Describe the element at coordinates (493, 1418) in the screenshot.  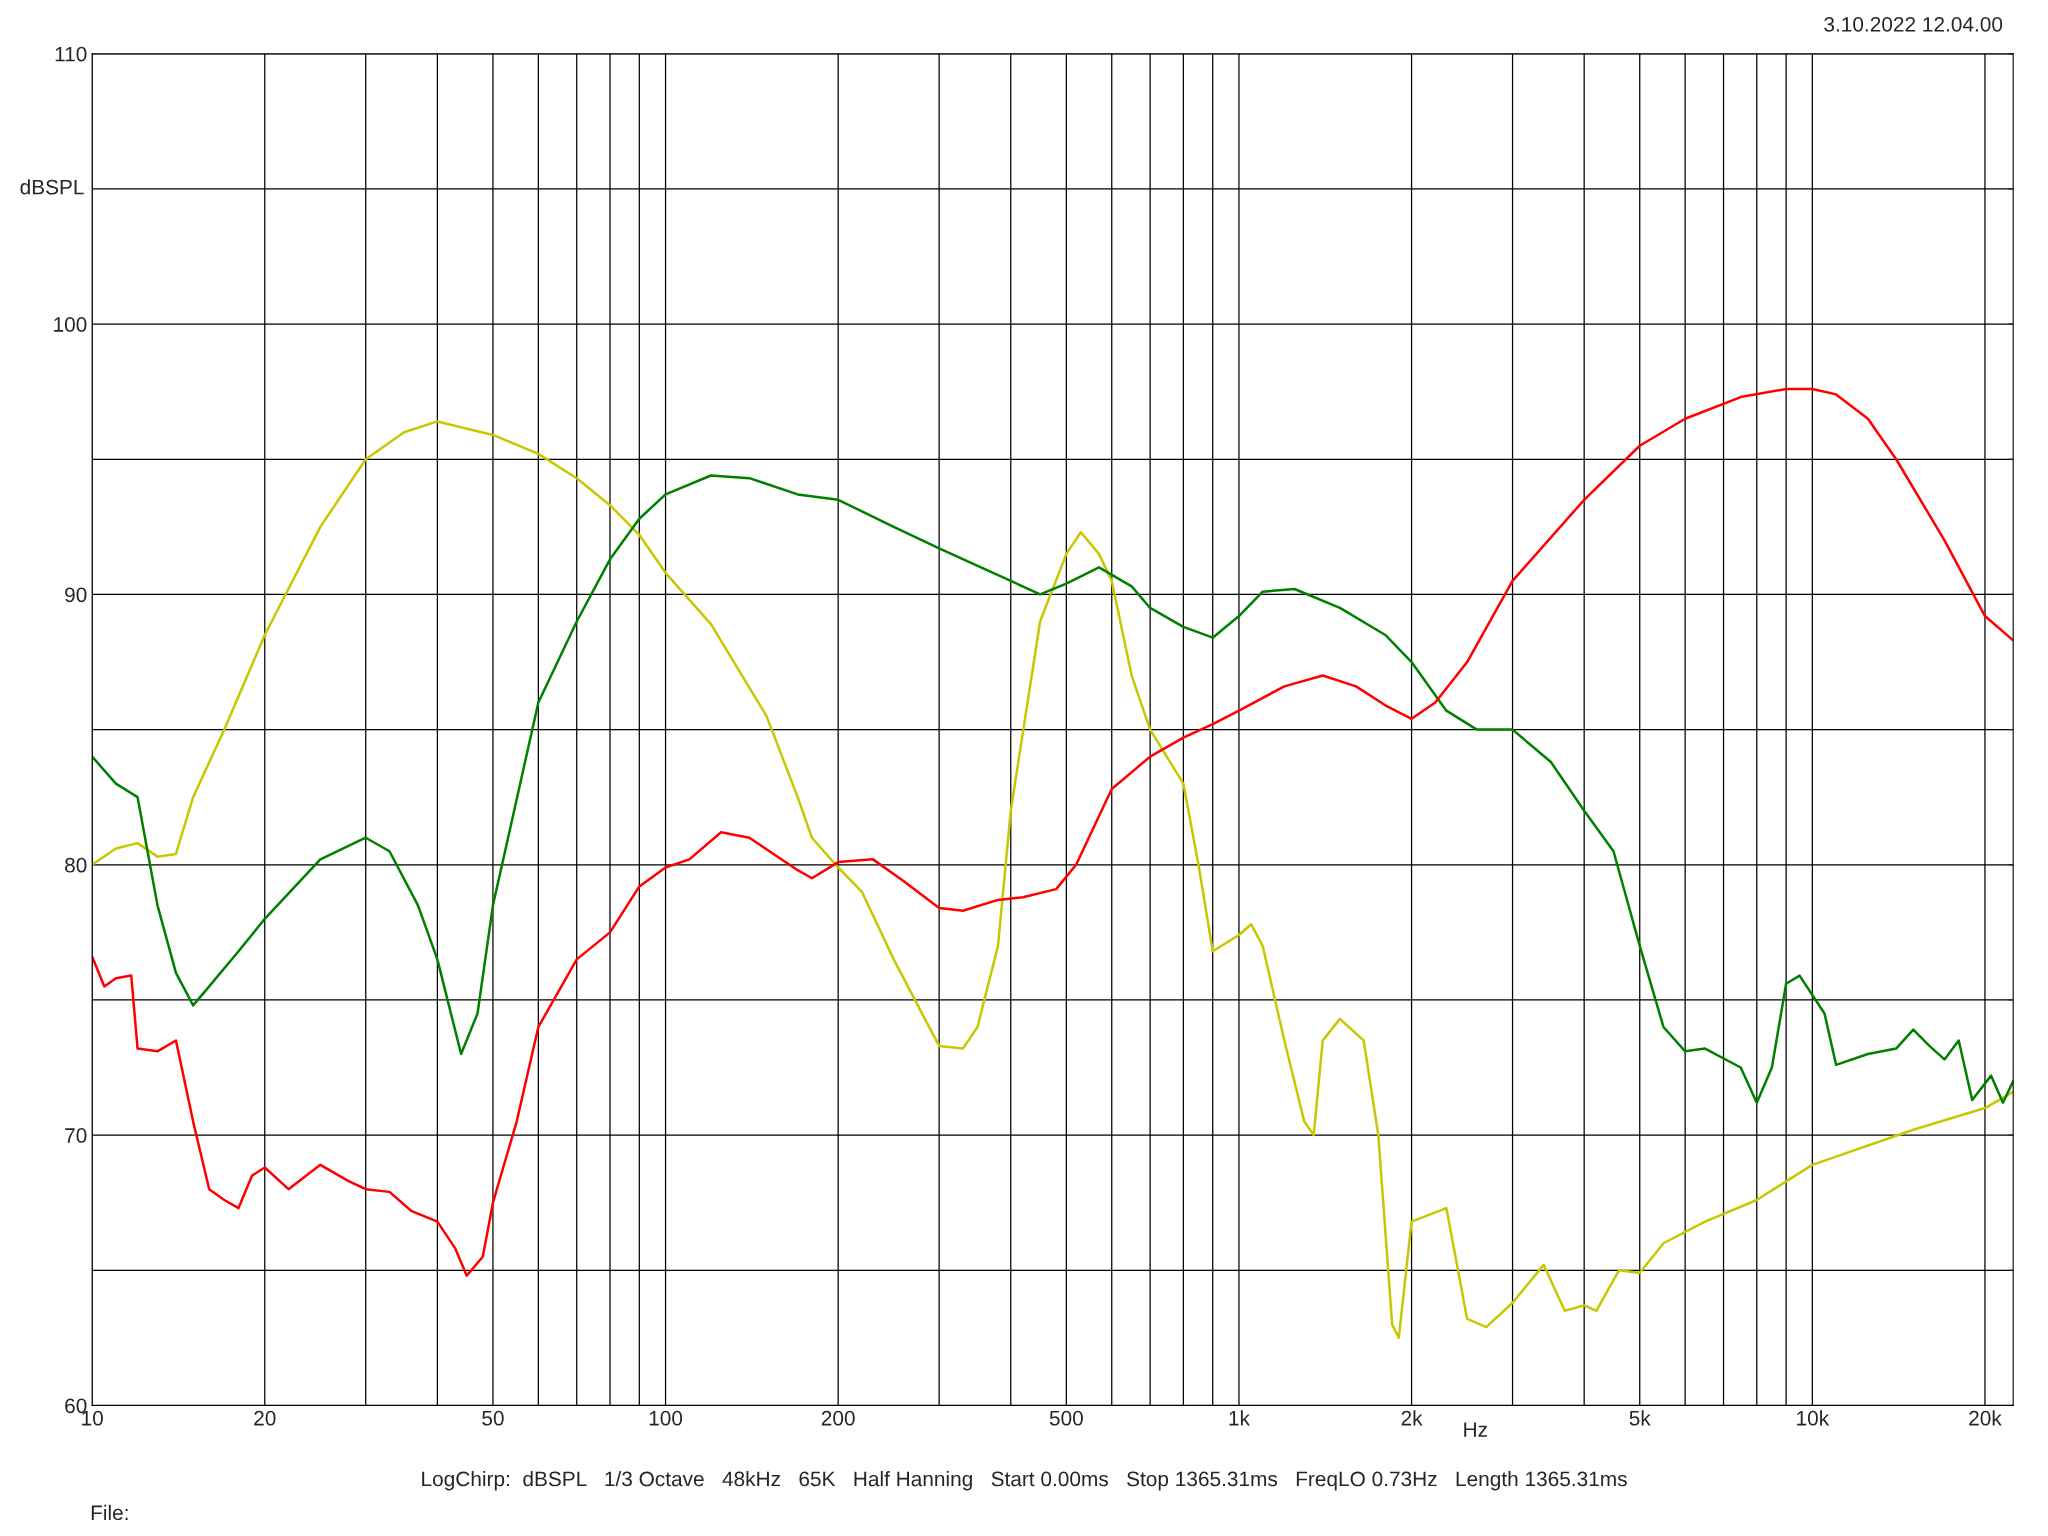
I see `x-tick-label: 50` at that location.